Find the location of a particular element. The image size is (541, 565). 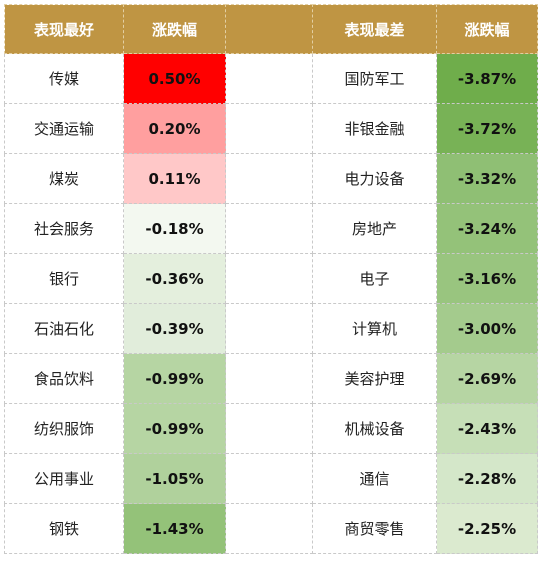

header-best-name: 表现最好 is located at coordinates (64, 29).